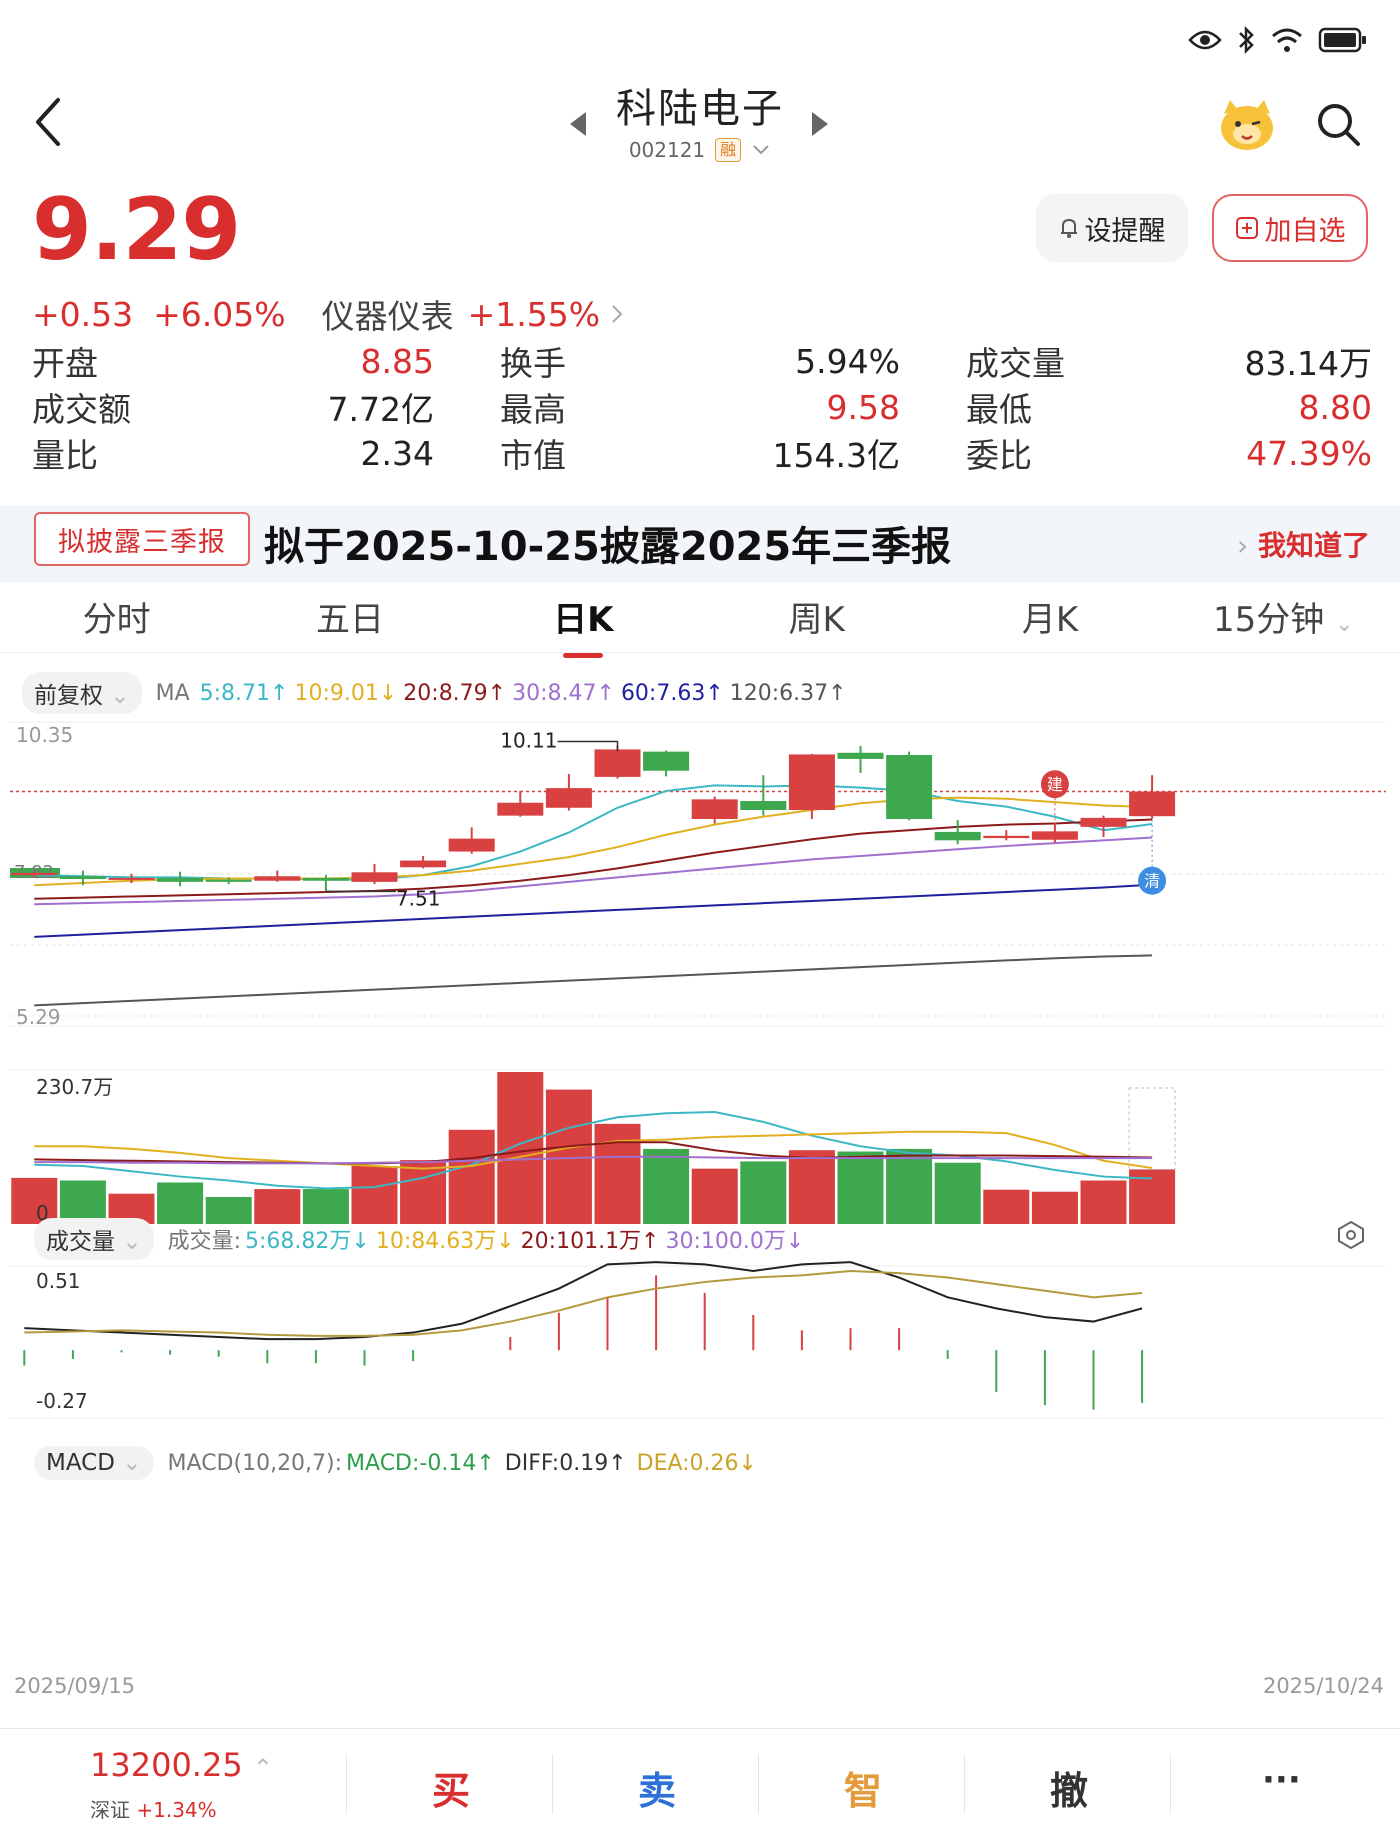 Image resolution: width=1400 pixels, height=1840 pixels. I want to click on period-tabs: 分时 五日 日K 周K 月K 15分钟 ⌄, so click(700, 624).